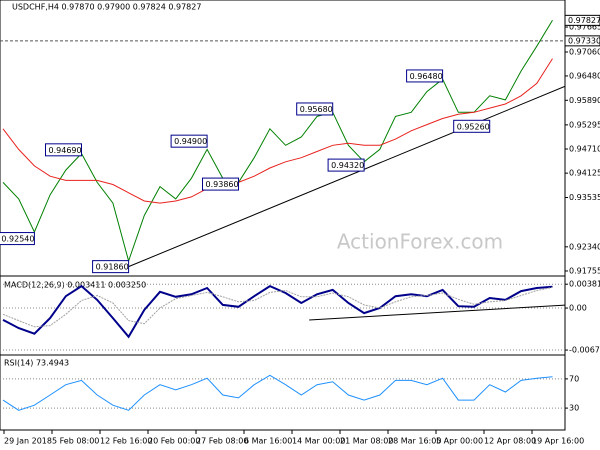 This screenshot has height=450, width=600. What do you see at coordinates (574, 378) in the screenshot?
I see `y-tick-label: 70` at bounding box center [574, 378].